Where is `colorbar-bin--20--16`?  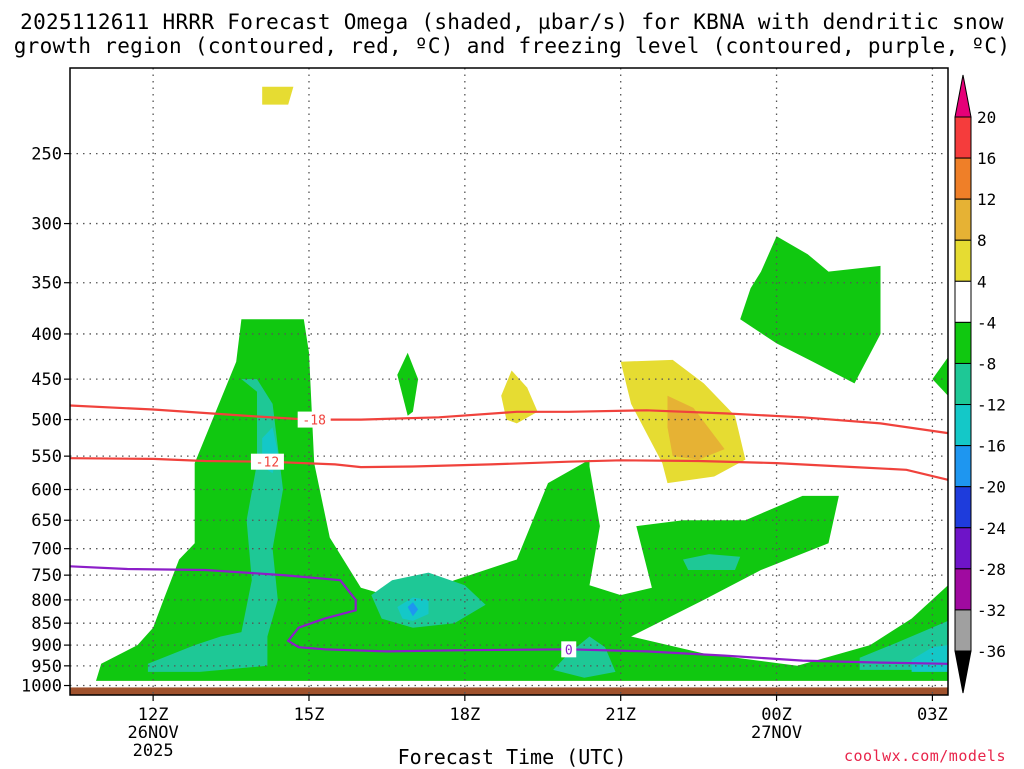
colorbar-bin--20--16 is located at coordinates (963, 466).